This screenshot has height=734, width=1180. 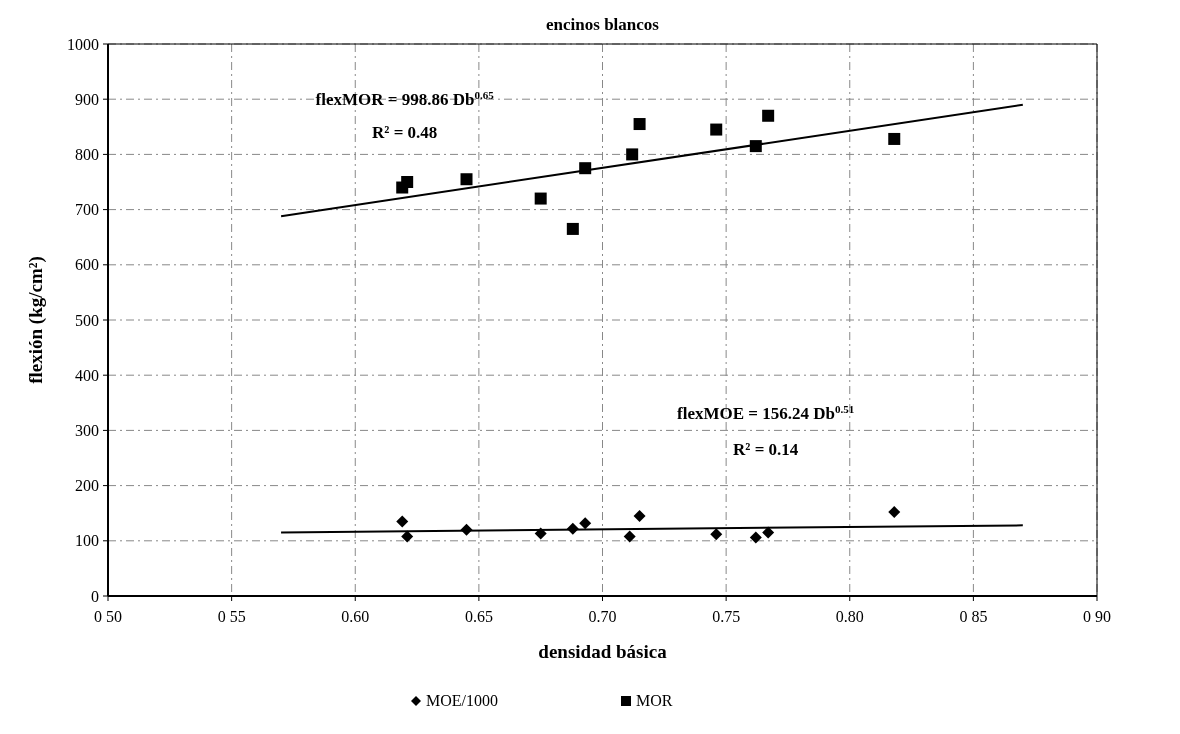 What do you see at coordinates (108, 616) in the screenshot?
I see `x-tick-label: 0 50` at bounding box center [108, 616].